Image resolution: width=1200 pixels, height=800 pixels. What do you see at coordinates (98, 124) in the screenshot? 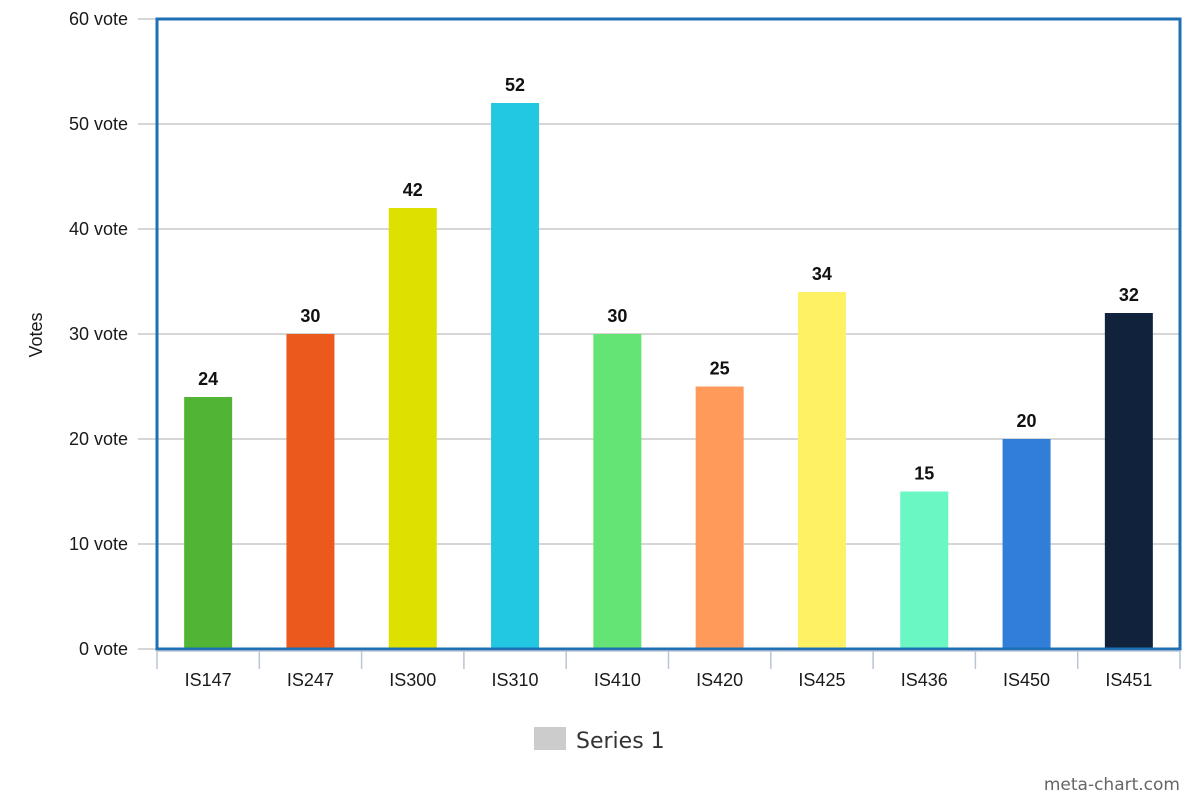
I see `y-tick-label: 50 vote` at bounding box center [98, 124].